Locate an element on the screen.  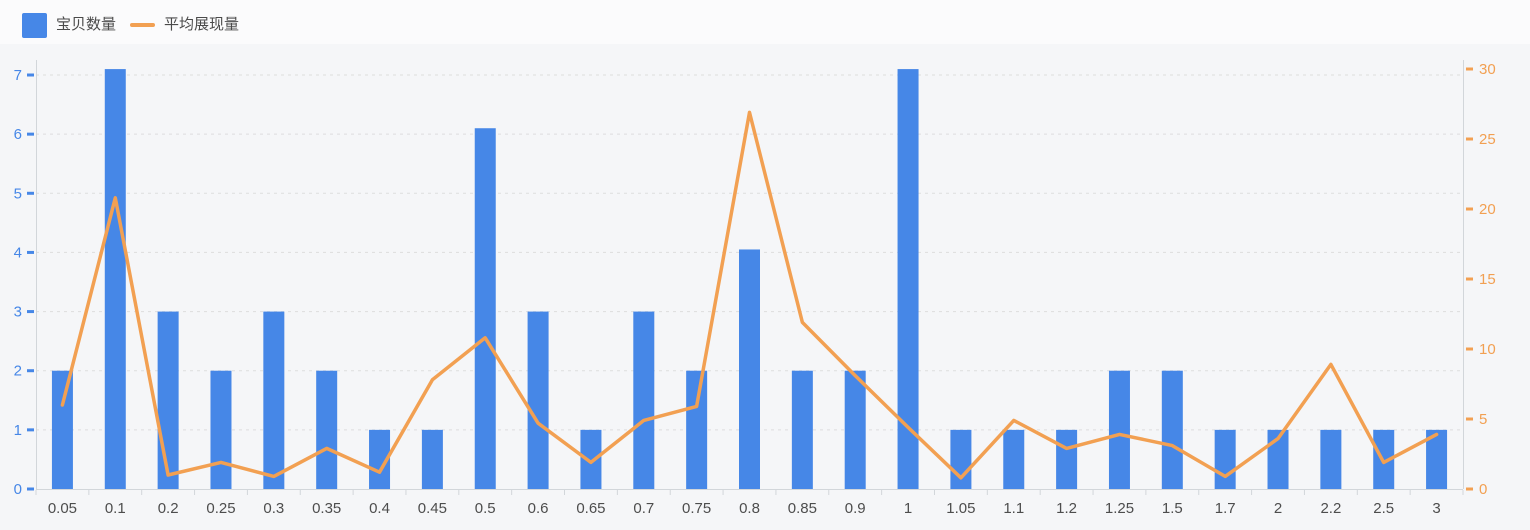
bar-0.6 is located at coordinates (538, 400).